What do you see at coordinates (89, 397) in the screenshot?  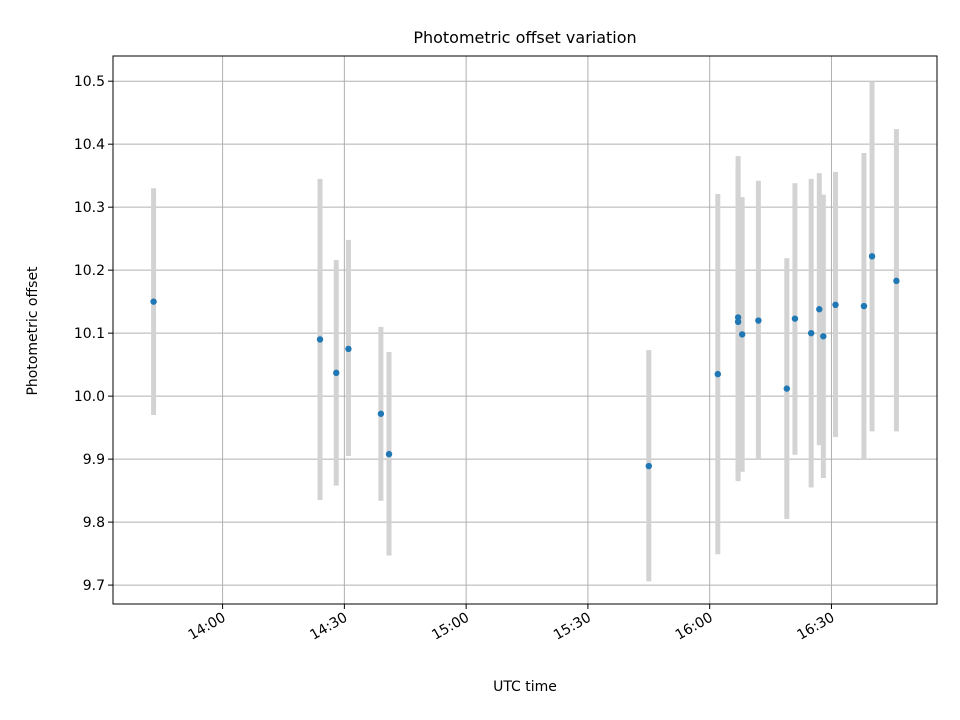 I see `y-tick-label: 10.0` at bounding box center [89, 397].